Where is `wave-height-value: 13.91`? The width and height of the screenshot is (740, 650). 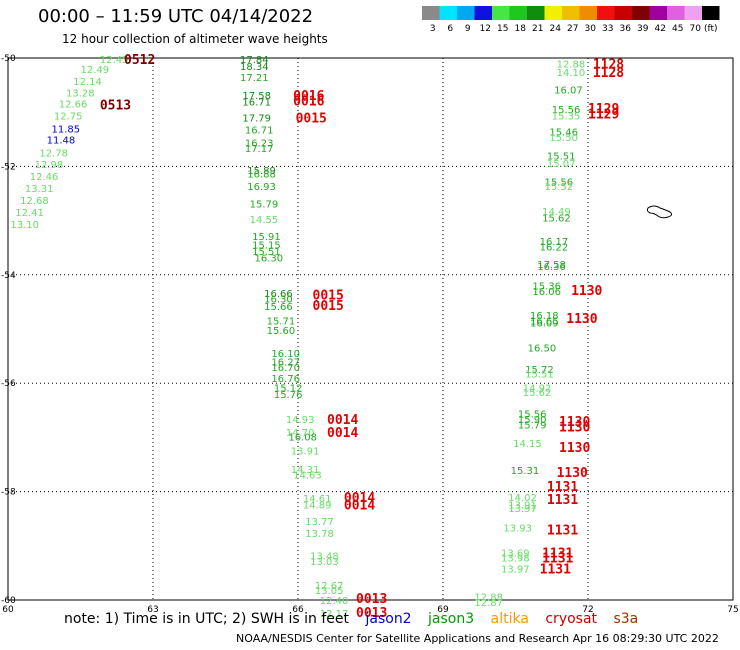 wave-height-value: 13.91 is located at coordinates (305, 451).